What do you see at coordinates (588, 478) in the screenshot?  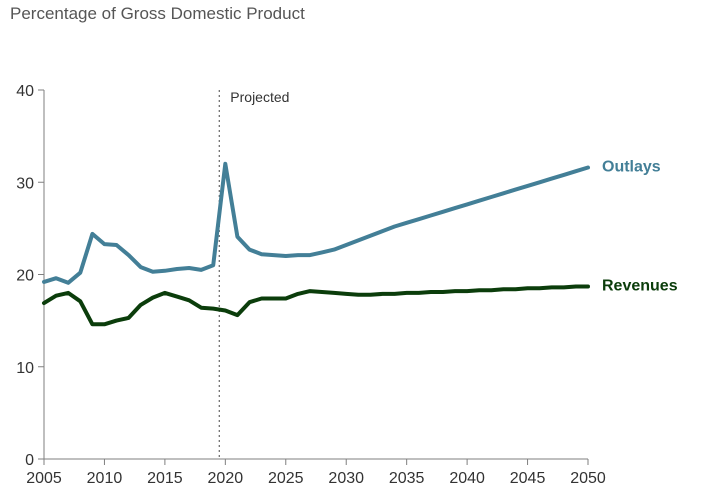 I see `x-tick-label: 2050` at bounding box center [588, 478].